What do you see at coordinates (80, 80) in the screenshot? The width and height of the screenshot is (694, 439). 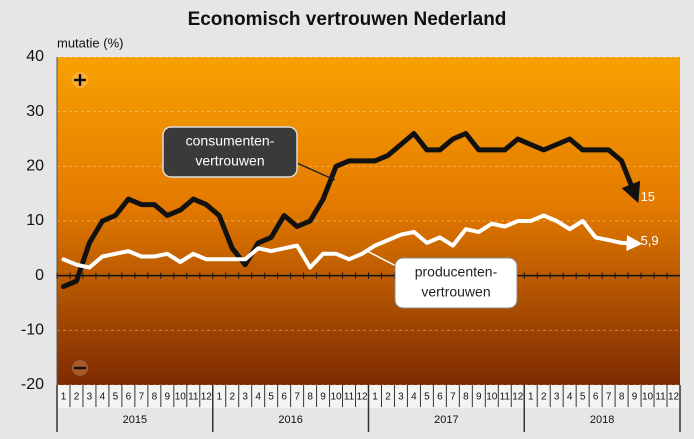 I see `plus-icon` at bounding box center [80, 80].